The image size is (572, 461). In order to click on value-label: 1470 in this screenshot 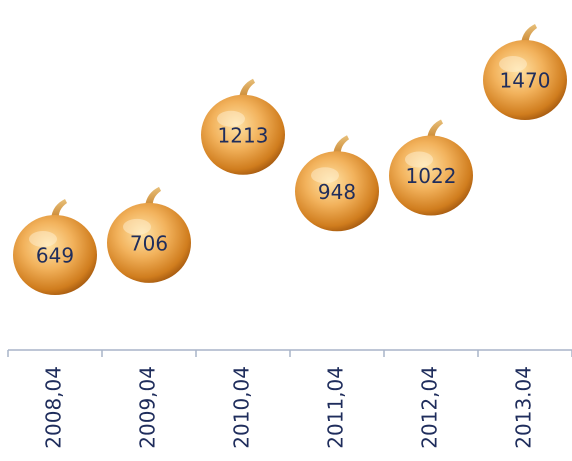, I will do `click(525, 81)`.